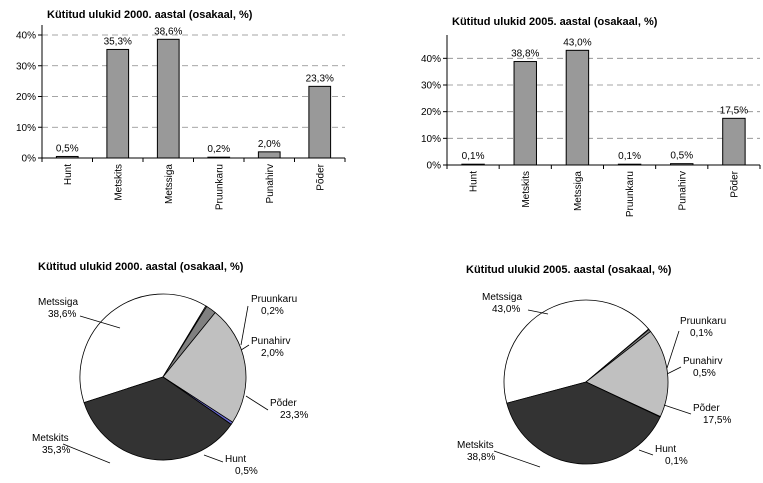 The width and height of the screenshot is (763, 483). I want to click on slice-value-label: 2,0%, so click(272, 353).